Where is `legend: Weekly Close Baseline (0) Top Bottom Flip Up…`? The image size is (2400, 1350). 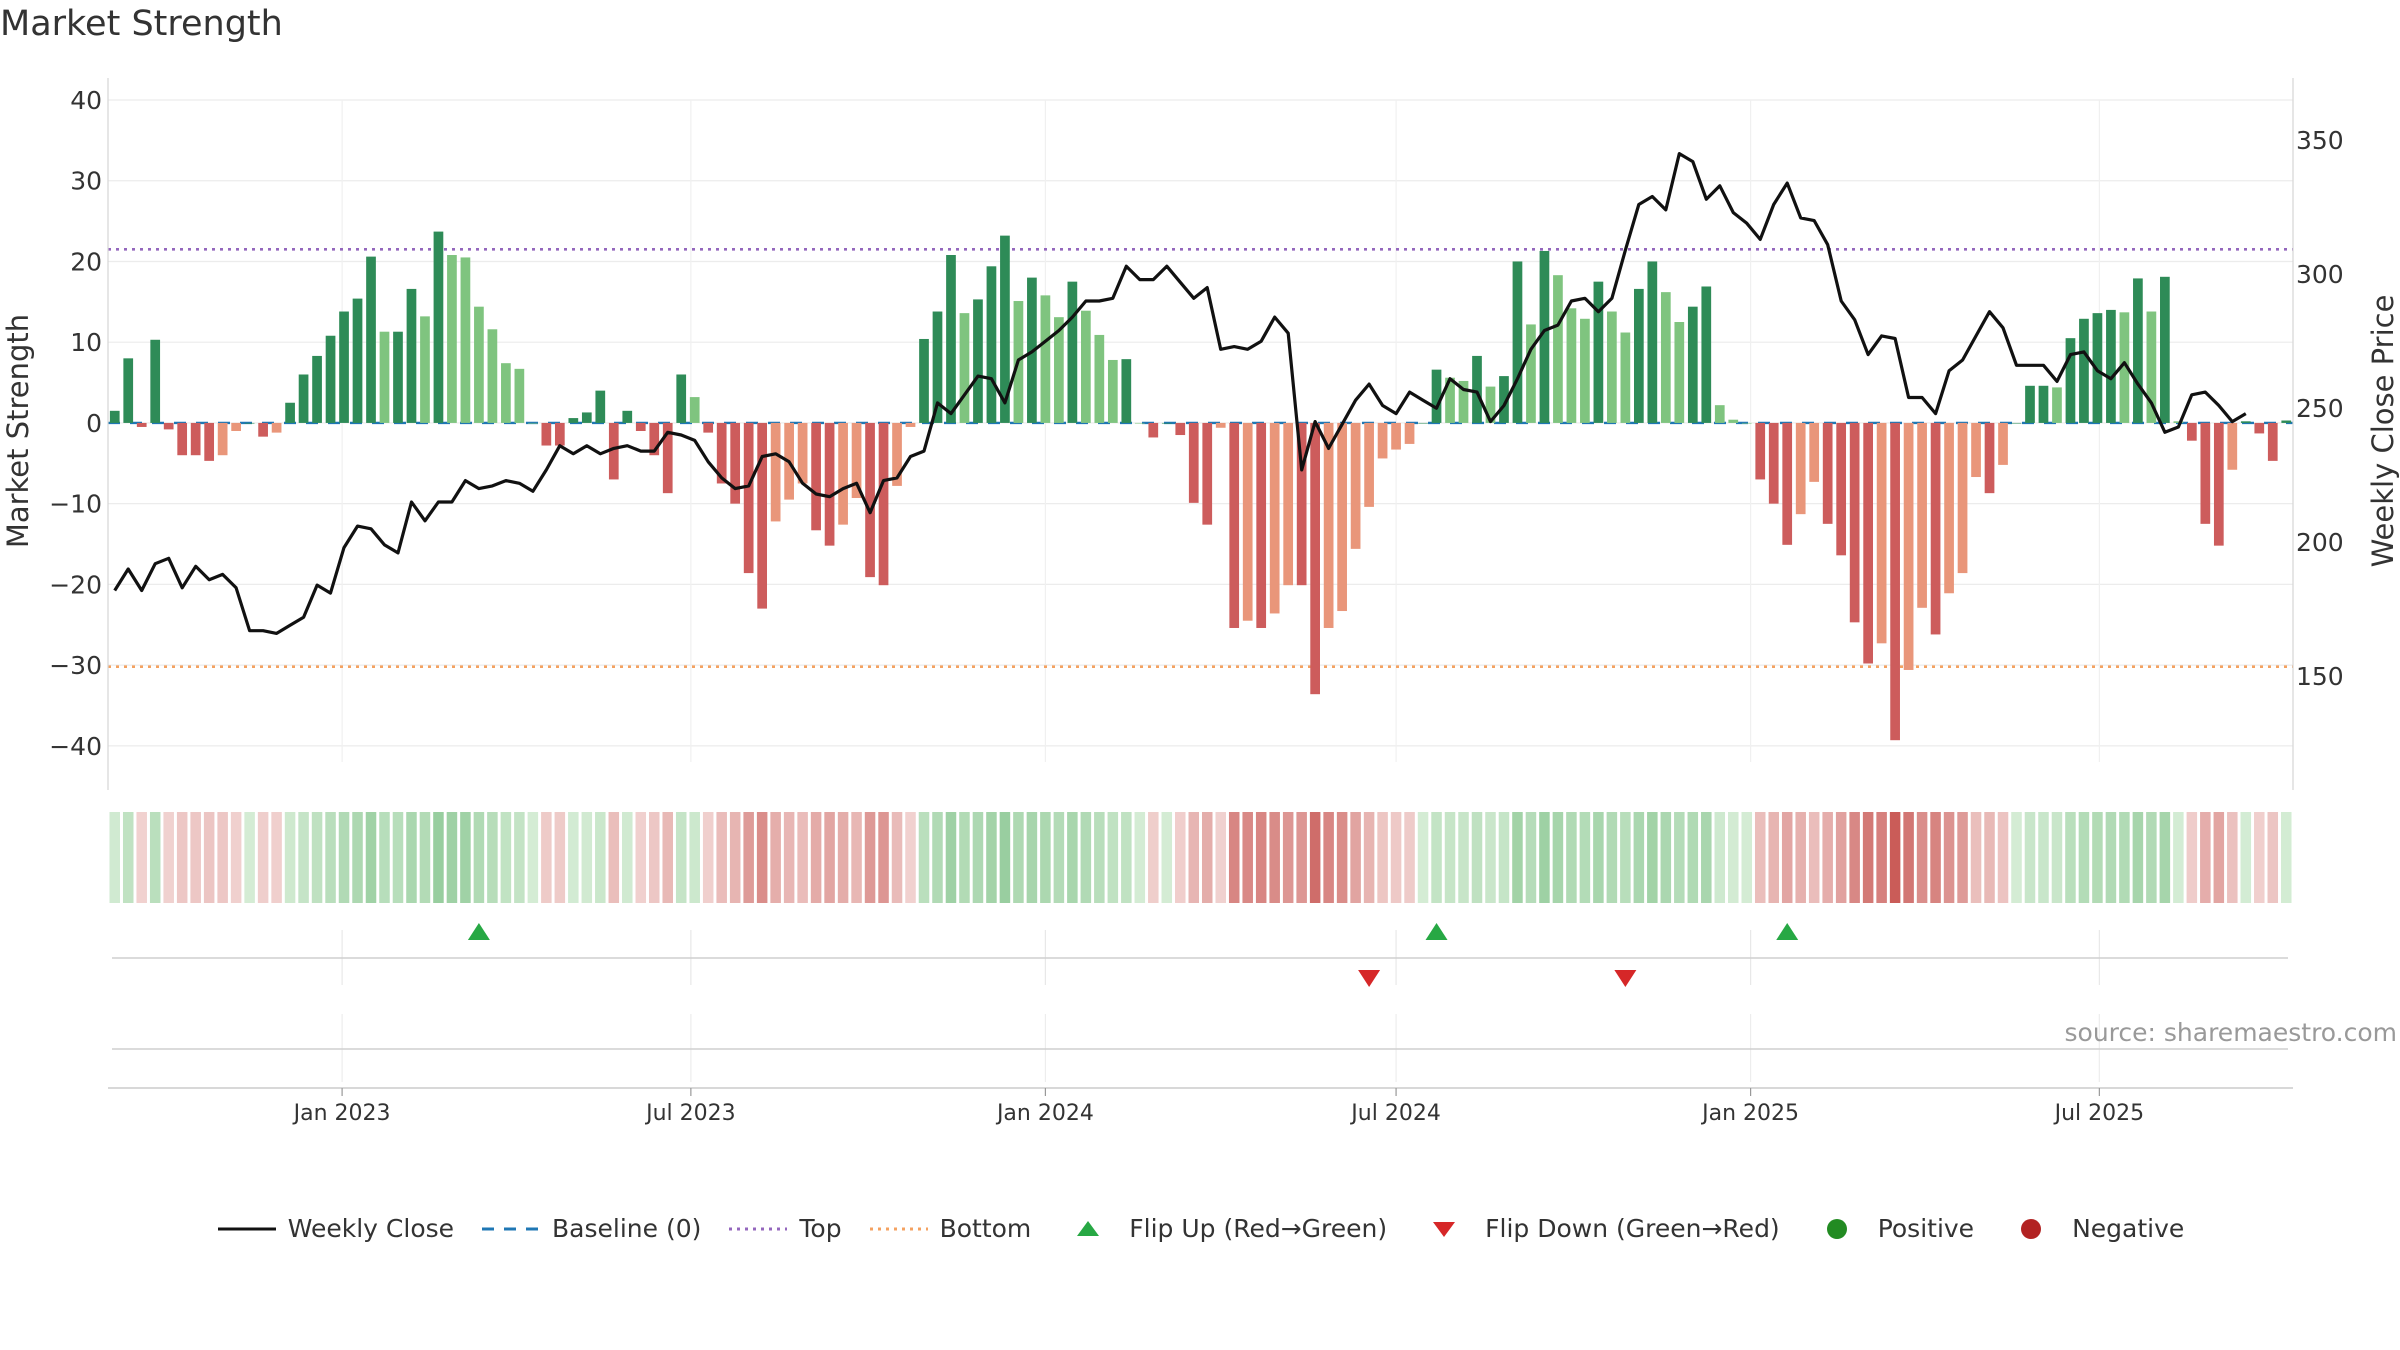 legend: Weekly Close Baseline (0) Top Bottom Flip Up… is located at coordinates (1200, 1228).